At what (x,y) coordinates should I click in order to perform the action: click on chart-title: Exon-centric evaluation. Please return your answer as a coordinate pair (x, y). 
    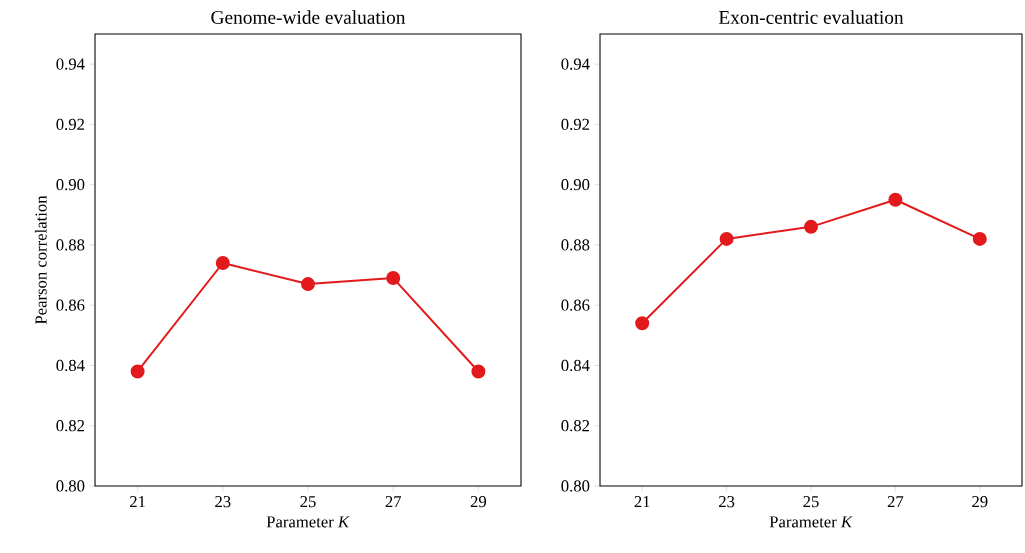
    Looking at the image, I should click on (811, 17).